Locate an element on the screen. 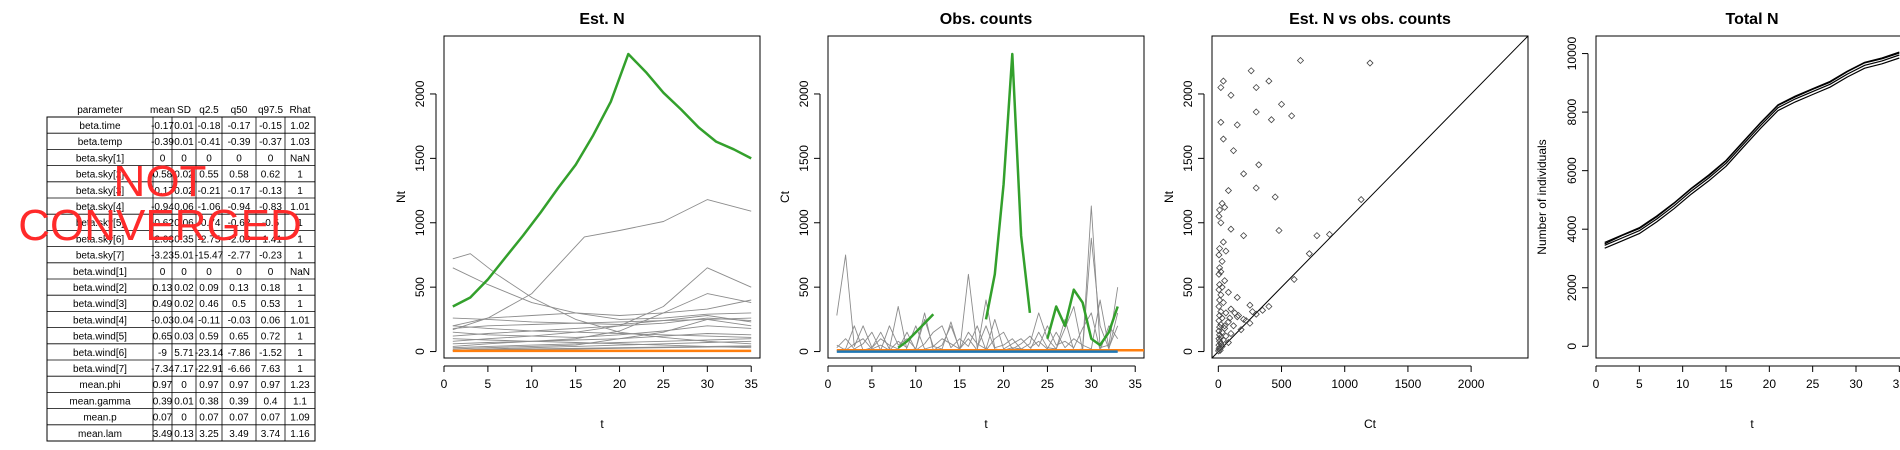 This screenshot has width=1900, height=450. x-tick-label: 0 is located at coordinates (1218, 384).